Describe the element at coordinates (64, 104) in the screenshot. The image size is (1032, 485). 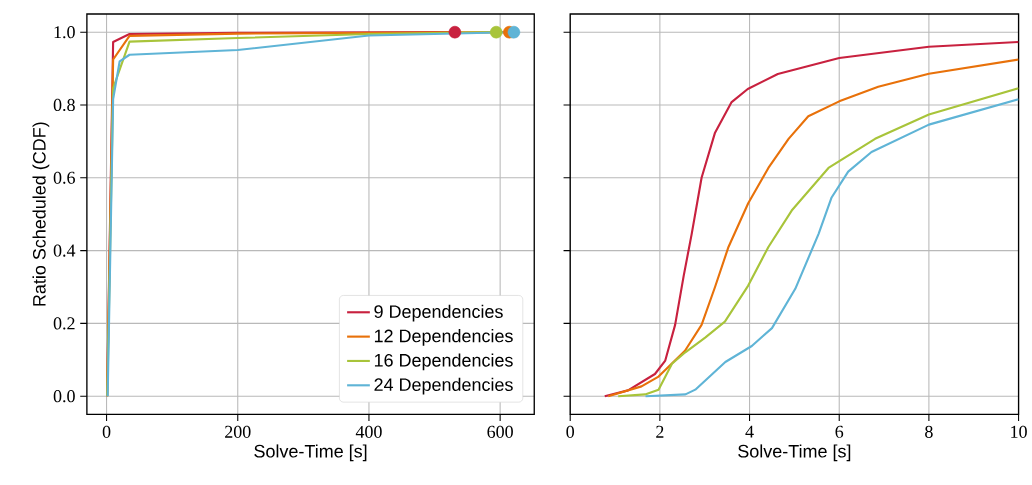
I see `y-tick-label: 0.8` at that location.